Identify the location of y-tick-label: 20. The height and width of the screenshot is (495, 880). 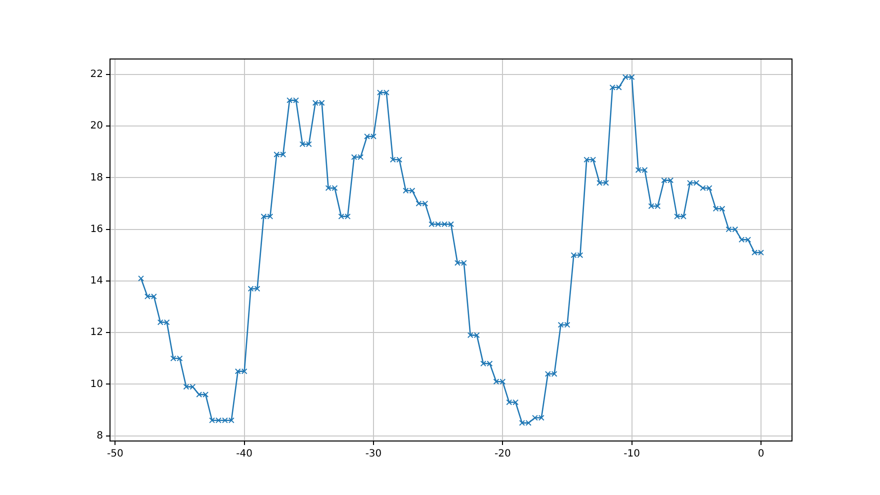
(96, 126).